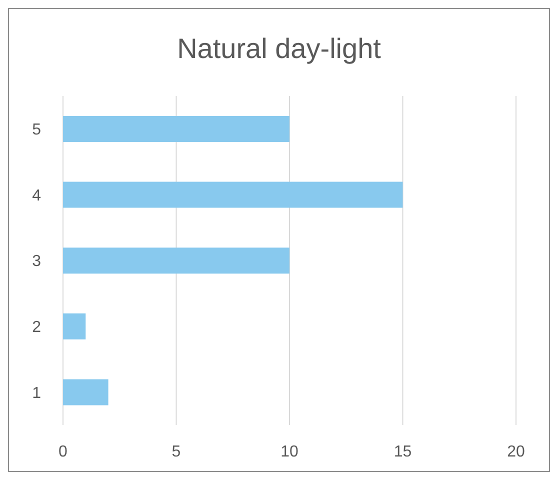  I want to click on y-tick-label: 3, so click(37, 261).